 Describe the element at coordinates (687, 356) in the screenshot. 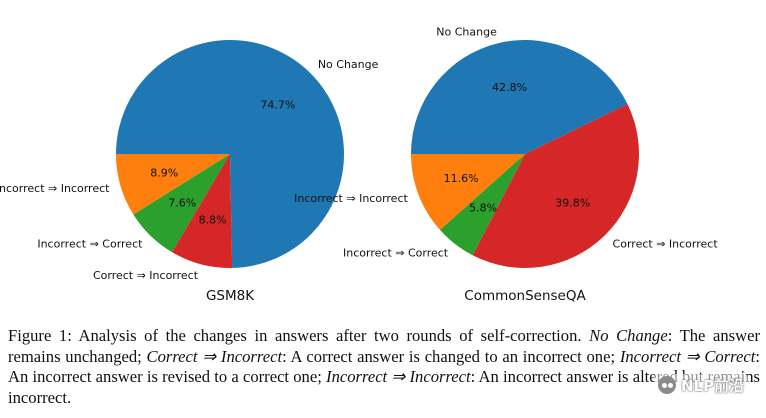

I see `caption-term-incorrect-correct: Incorrect ⇒ Correct` at that location.